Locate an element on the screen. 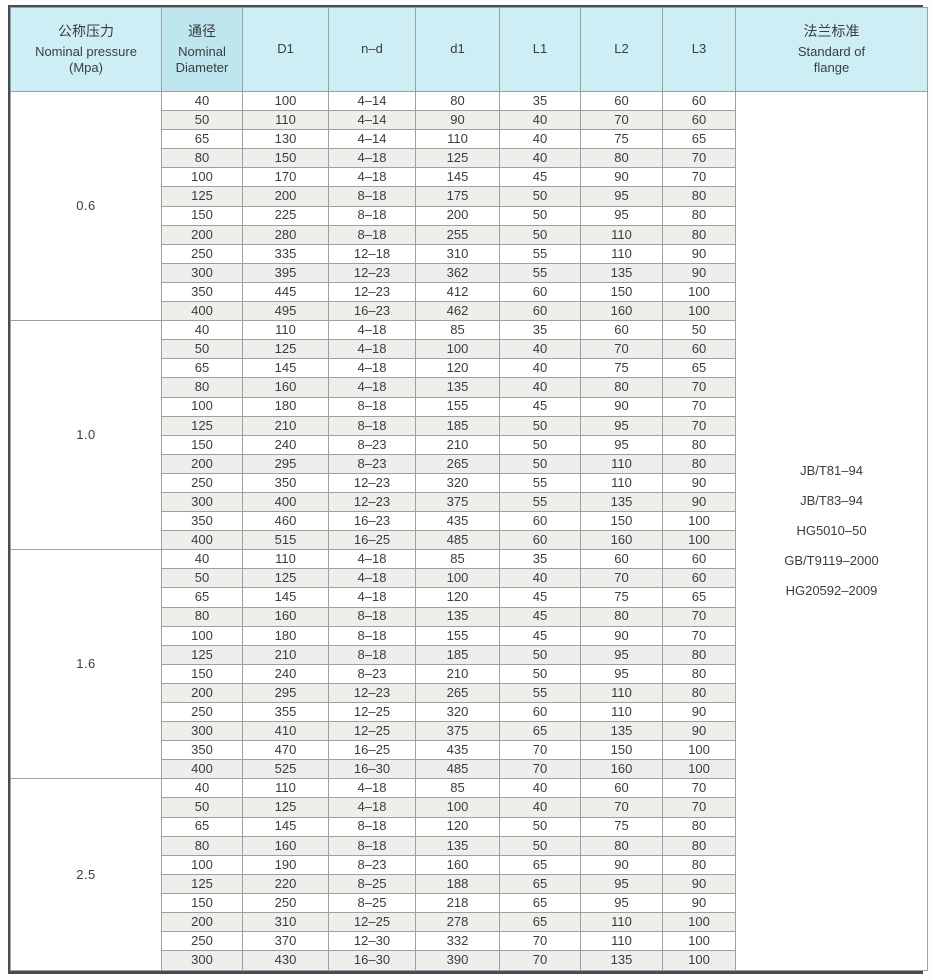 This screenshot has height=980, width=933. table-cell: 525 is located at coordinates (285, 769).